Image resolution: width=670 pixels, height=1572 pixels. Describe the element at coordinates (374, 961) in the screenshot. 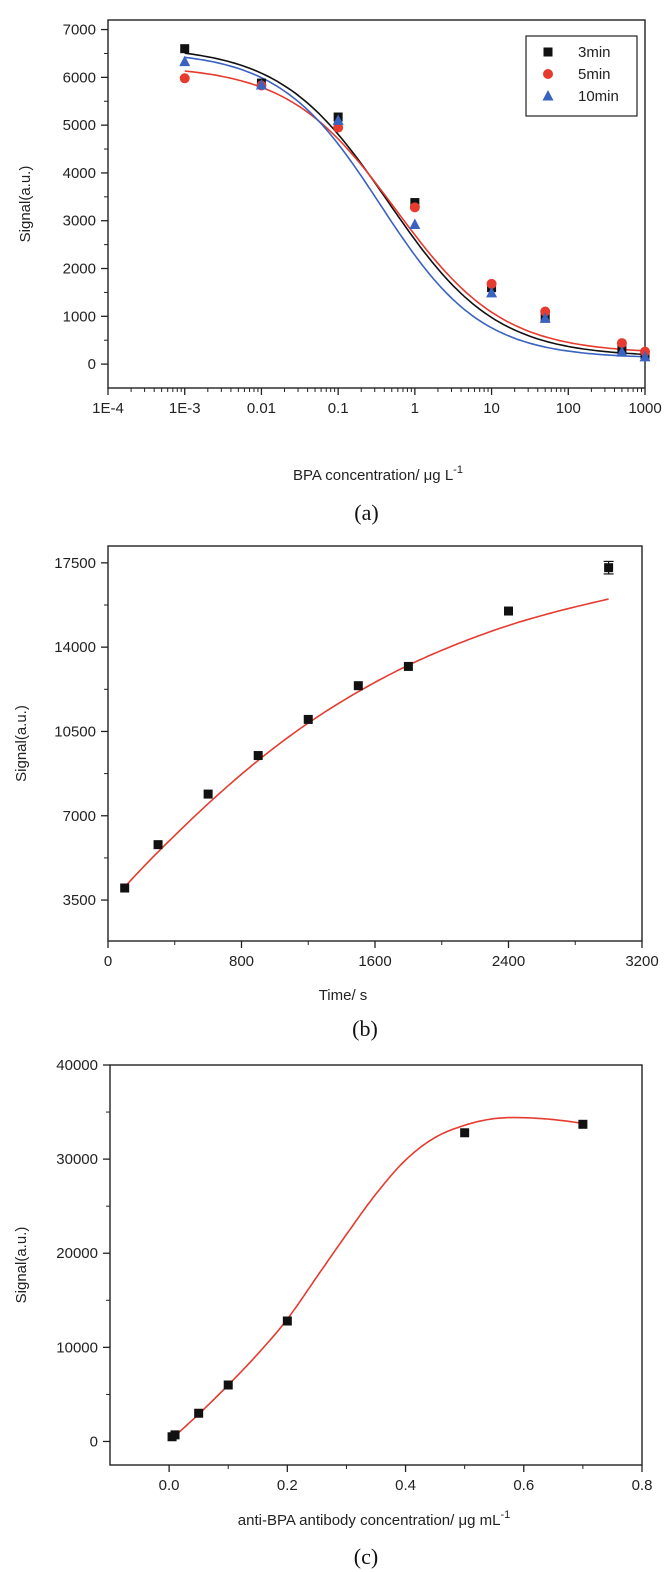

I see `x-tick-label: 1600` at that location.